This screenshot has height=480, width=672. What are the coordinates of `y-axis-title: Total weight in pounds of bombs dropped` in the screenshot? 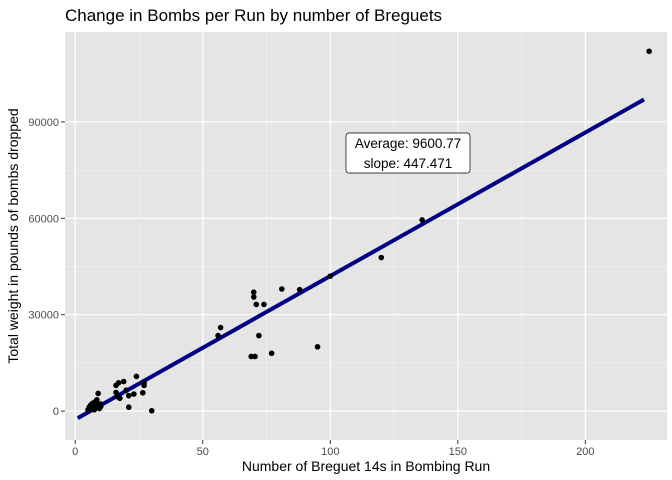 It's located at (13, 235).